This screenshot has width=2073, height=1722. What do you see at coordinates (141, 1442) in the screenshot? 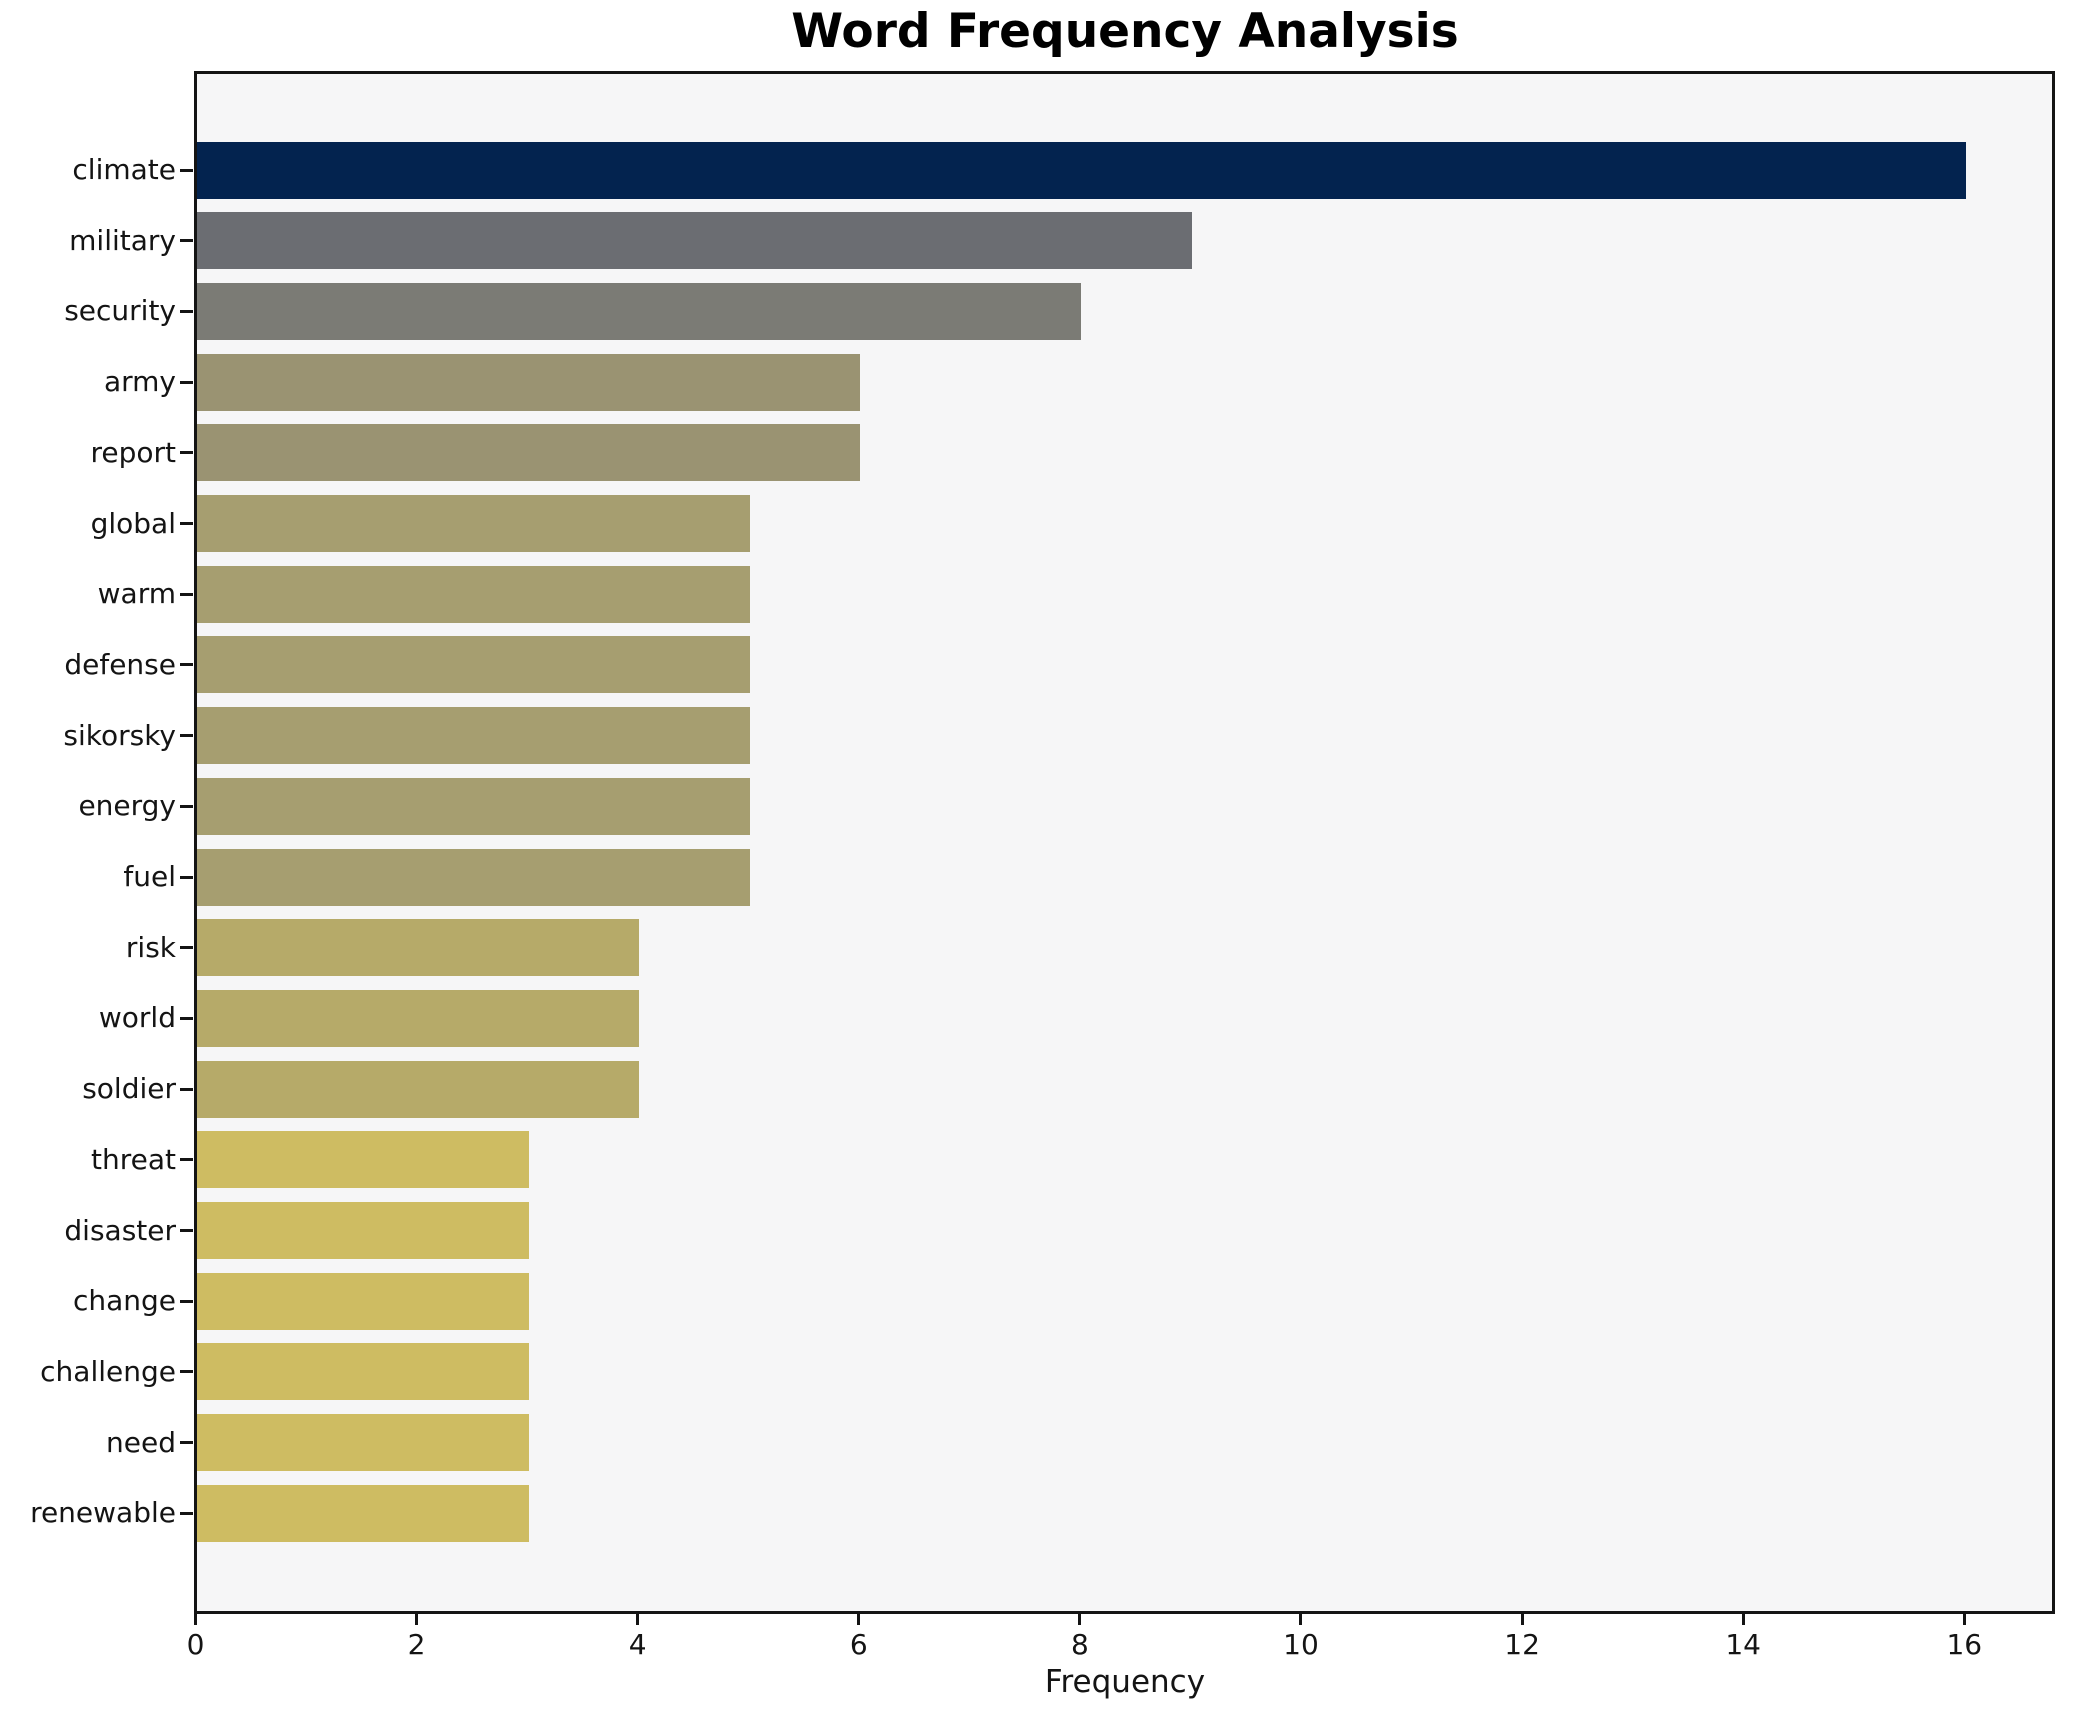
I see `y-tick-label-need: need` at bounding box center [141, 1442].